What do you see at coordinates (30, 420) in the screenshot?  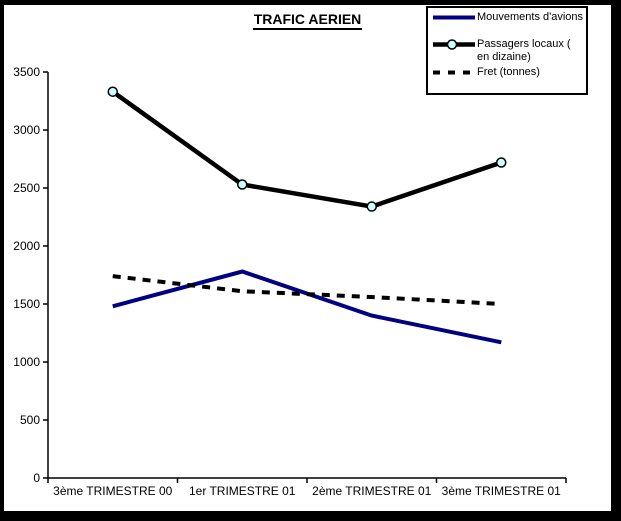 I see `y-tick-label: 500` at bounding box center [30, 420].